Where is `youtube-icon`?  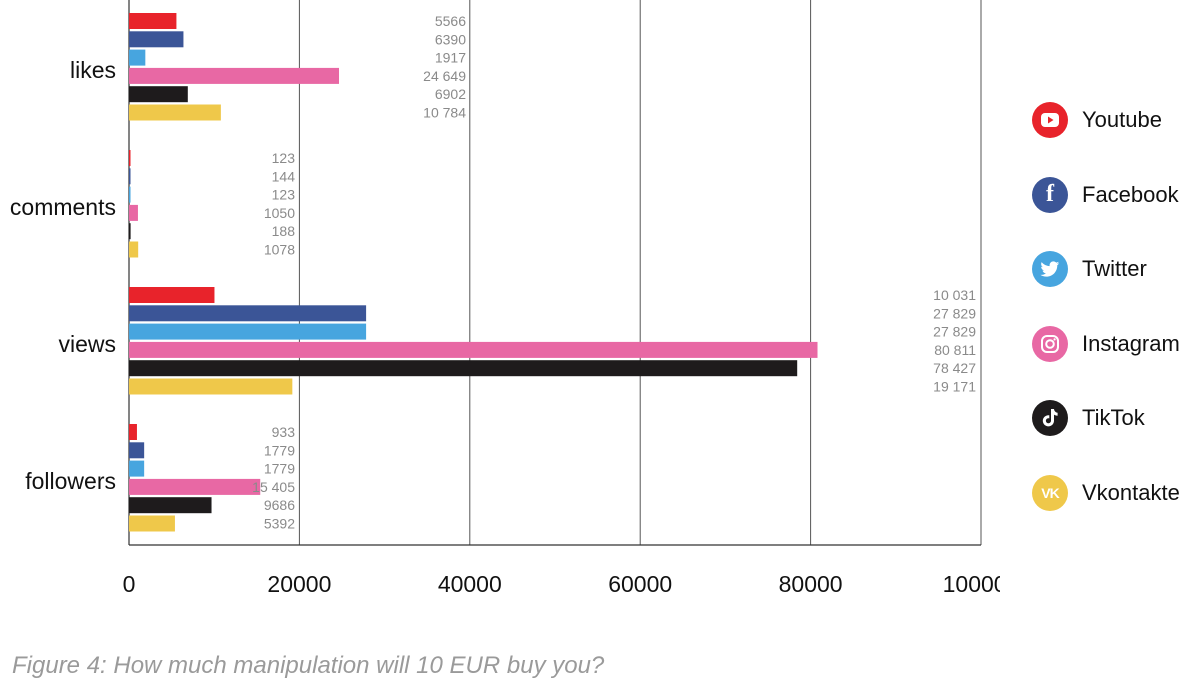
youtube-icon is located at coordinates (1050, 120).